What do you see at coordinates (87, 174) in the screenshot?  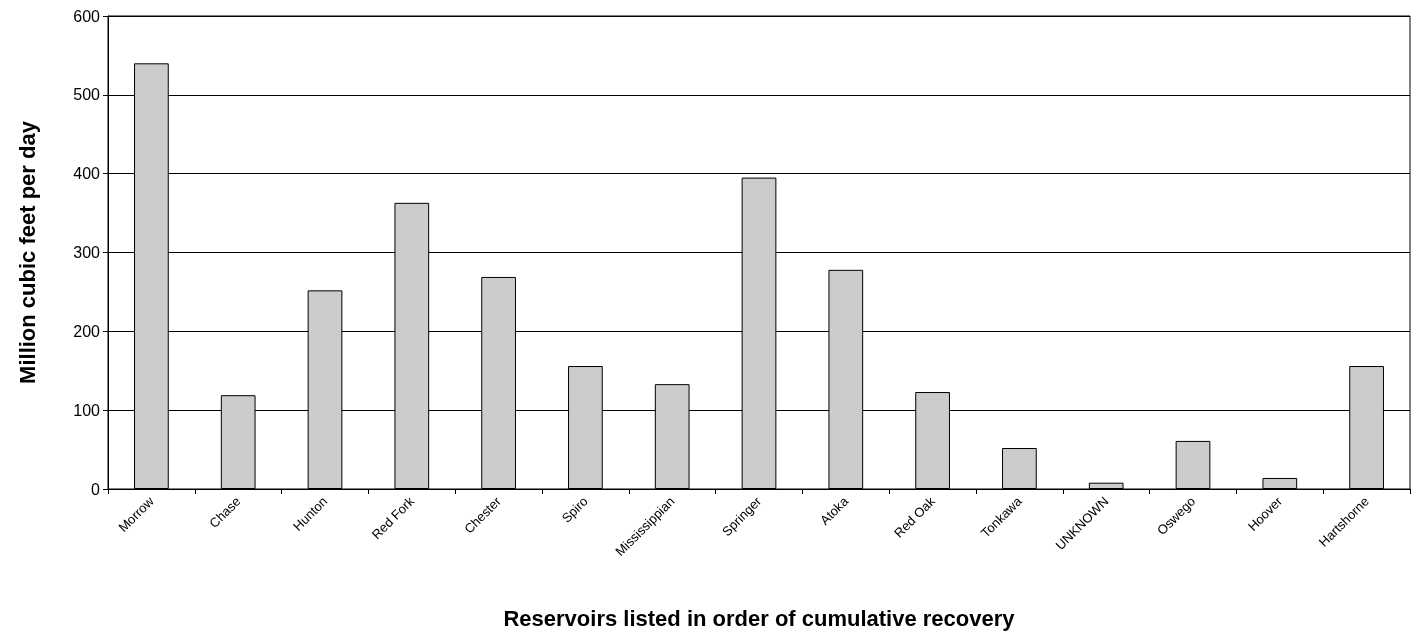 I see `y-tick-label: 400` at bounding box center [87, 174].